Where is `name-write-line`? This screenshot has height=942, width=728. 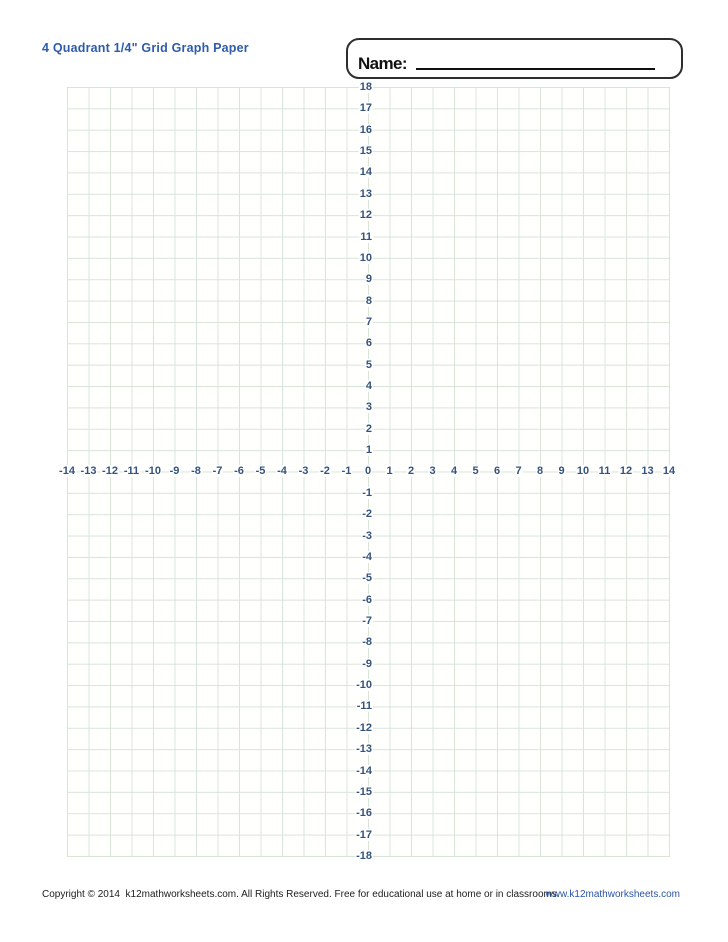
name-write-line is located at coordinates (535, 69).